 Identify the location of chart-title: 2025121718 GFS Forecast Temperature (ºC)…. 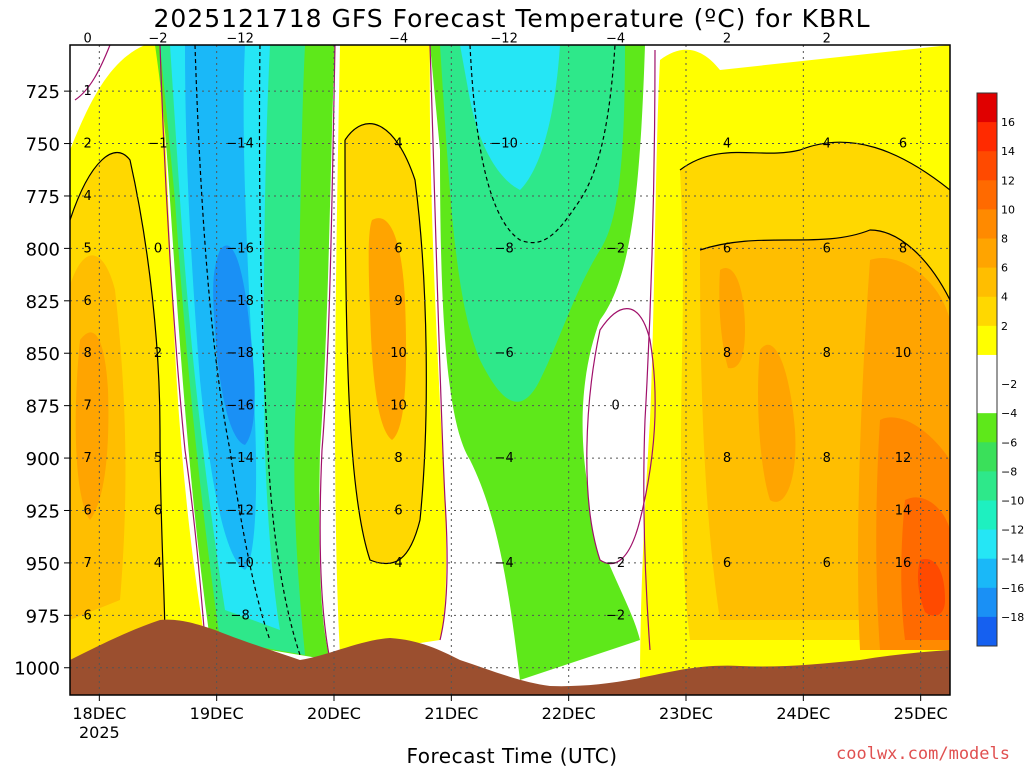
(512, 18).